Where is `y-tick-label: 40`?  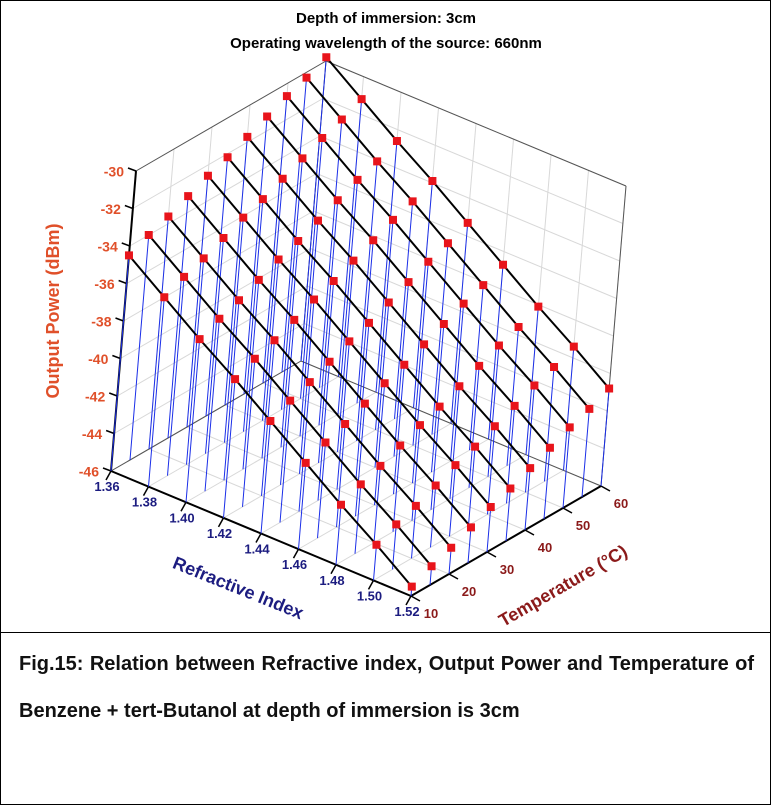
y-tick-label: 40 is located at coordinates (545, 547).